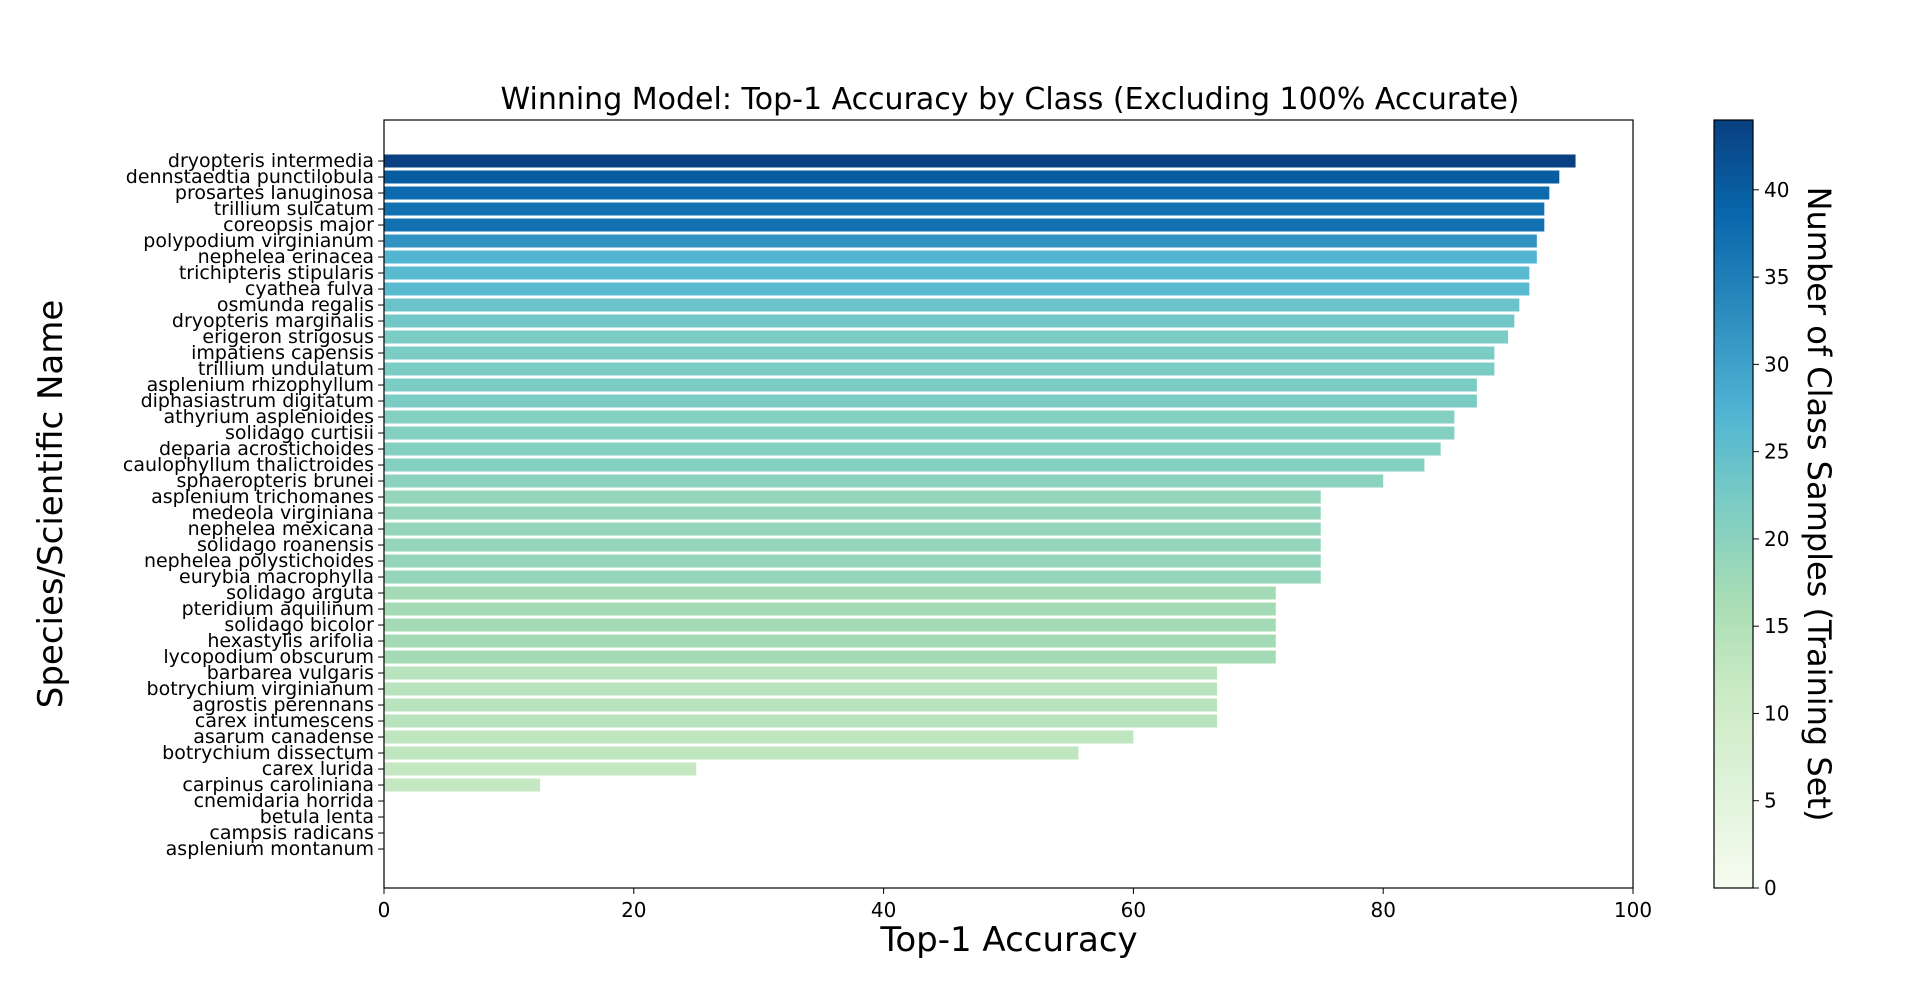 The height and width of the screenshot is (983, 1920). What do you see at coordinates (51, 504) in the screenshot?
I see `y-axis-label: Species/Scientific Name` at bounding box center [51, 504].